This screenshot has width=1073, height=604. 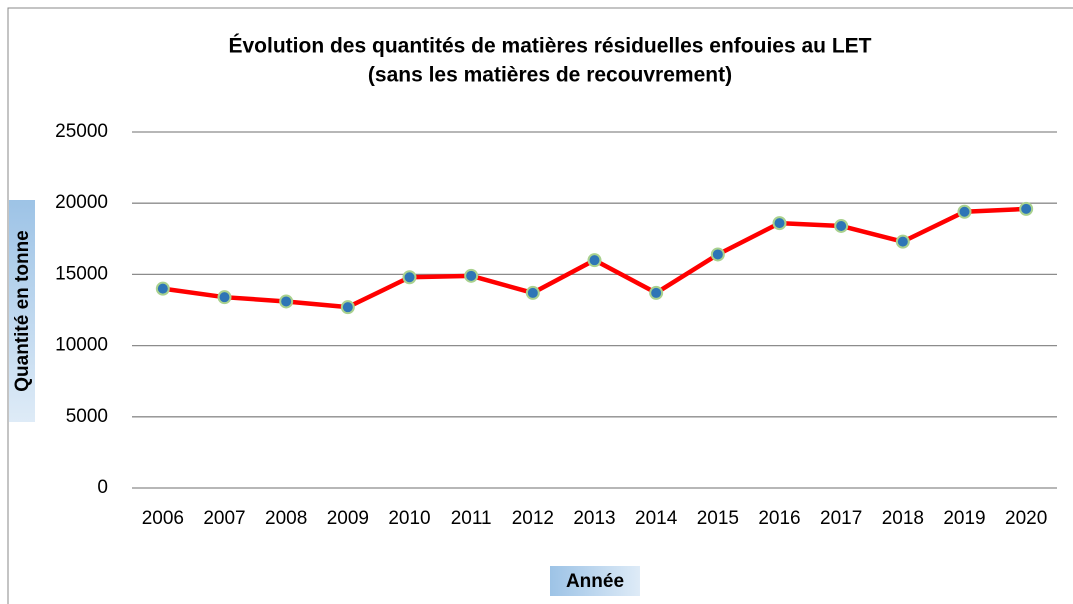 I want to click on x-axis-label: Année, so click(x=595, y=581).